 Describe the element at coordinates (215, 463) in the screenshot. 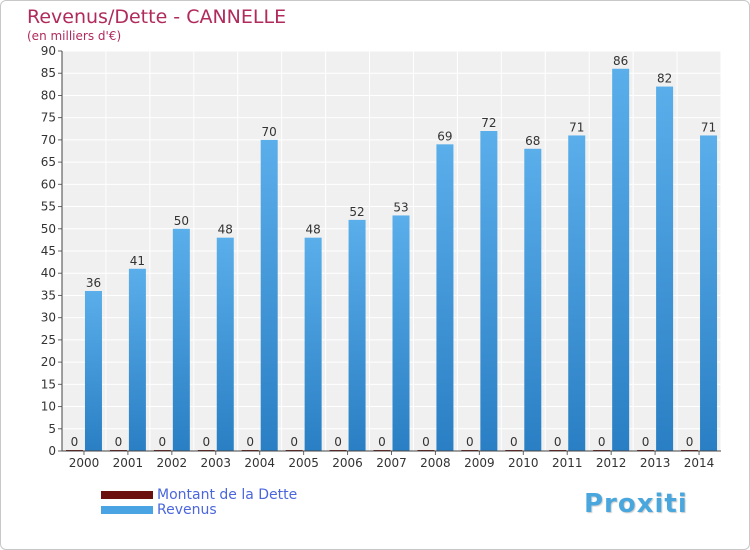

I see `x-tick-label: 2003` at that location.